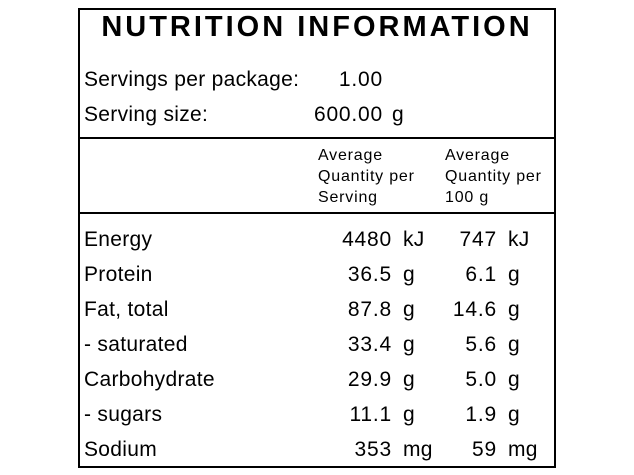 This screenshot has height=475, width=634. Describe the element at coordinates (317, 274) in the screenshot. I see `table-row-protein: Protein 36.5 g 6.1 g` at that location.